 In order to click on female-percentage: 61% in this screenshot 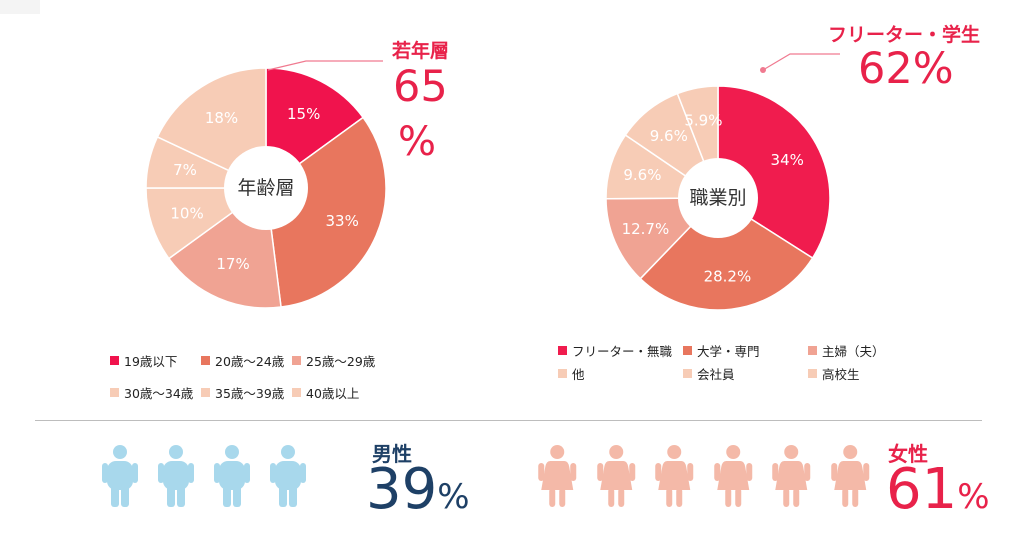, I will do `click(938, 490)`.